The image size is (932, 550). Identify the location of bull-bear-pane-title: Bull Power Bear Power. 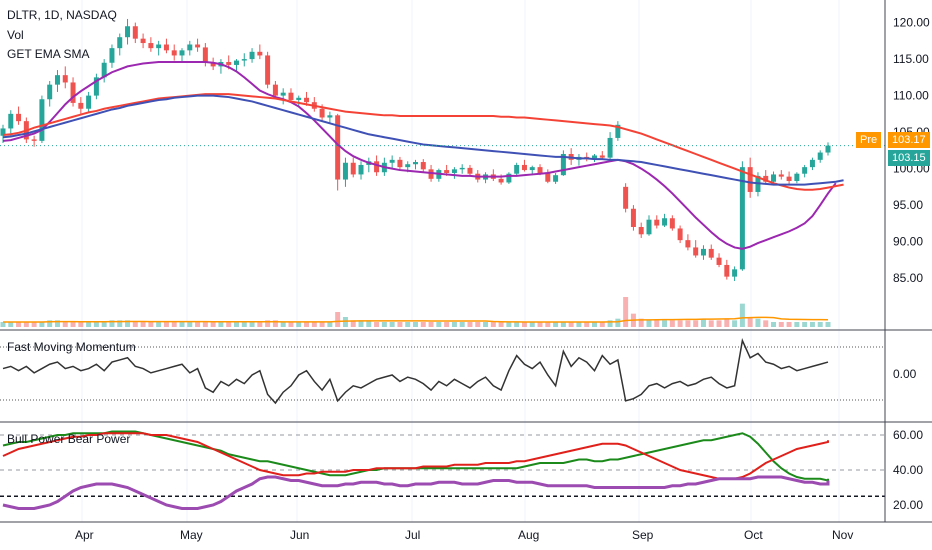
(69, 439).